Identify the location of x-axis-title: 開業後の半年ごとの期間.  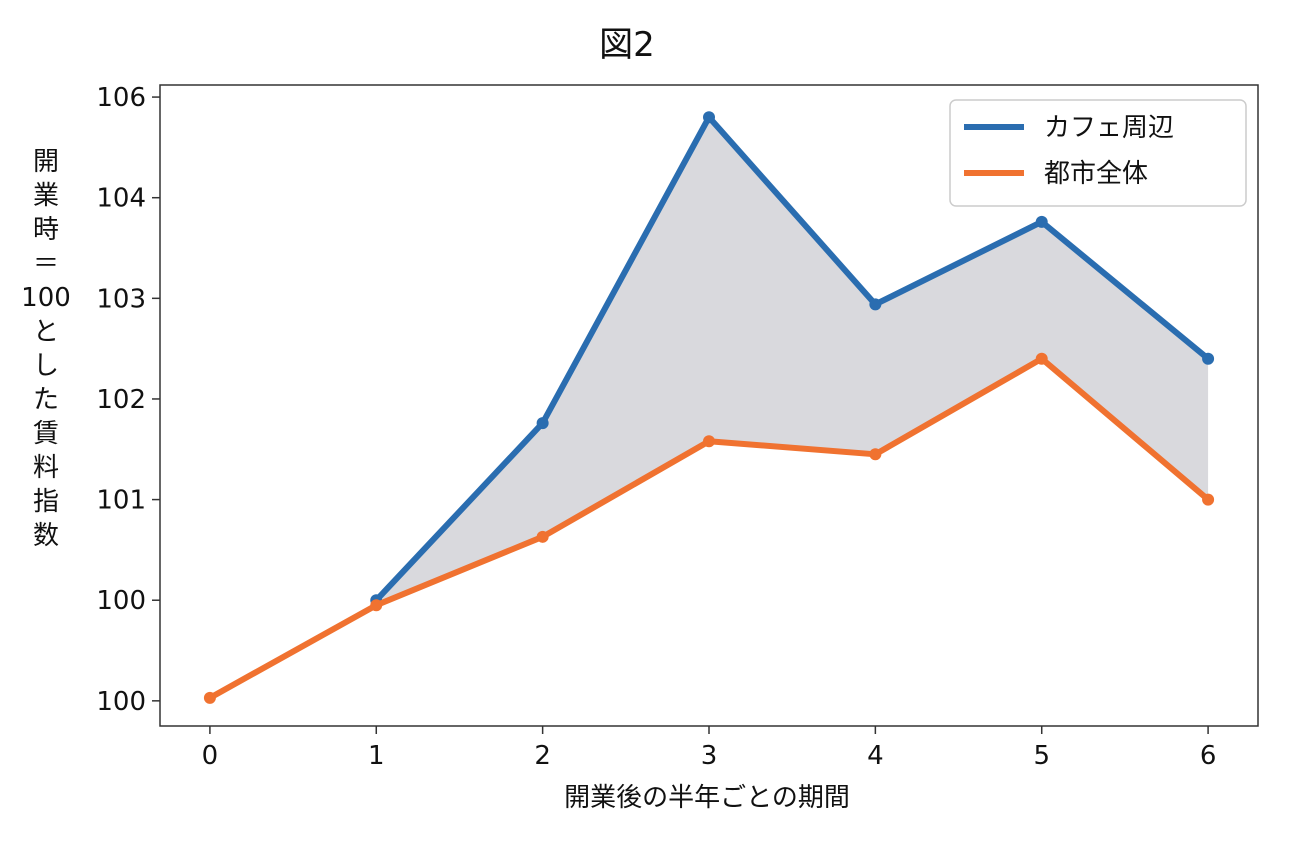
(707, 798).